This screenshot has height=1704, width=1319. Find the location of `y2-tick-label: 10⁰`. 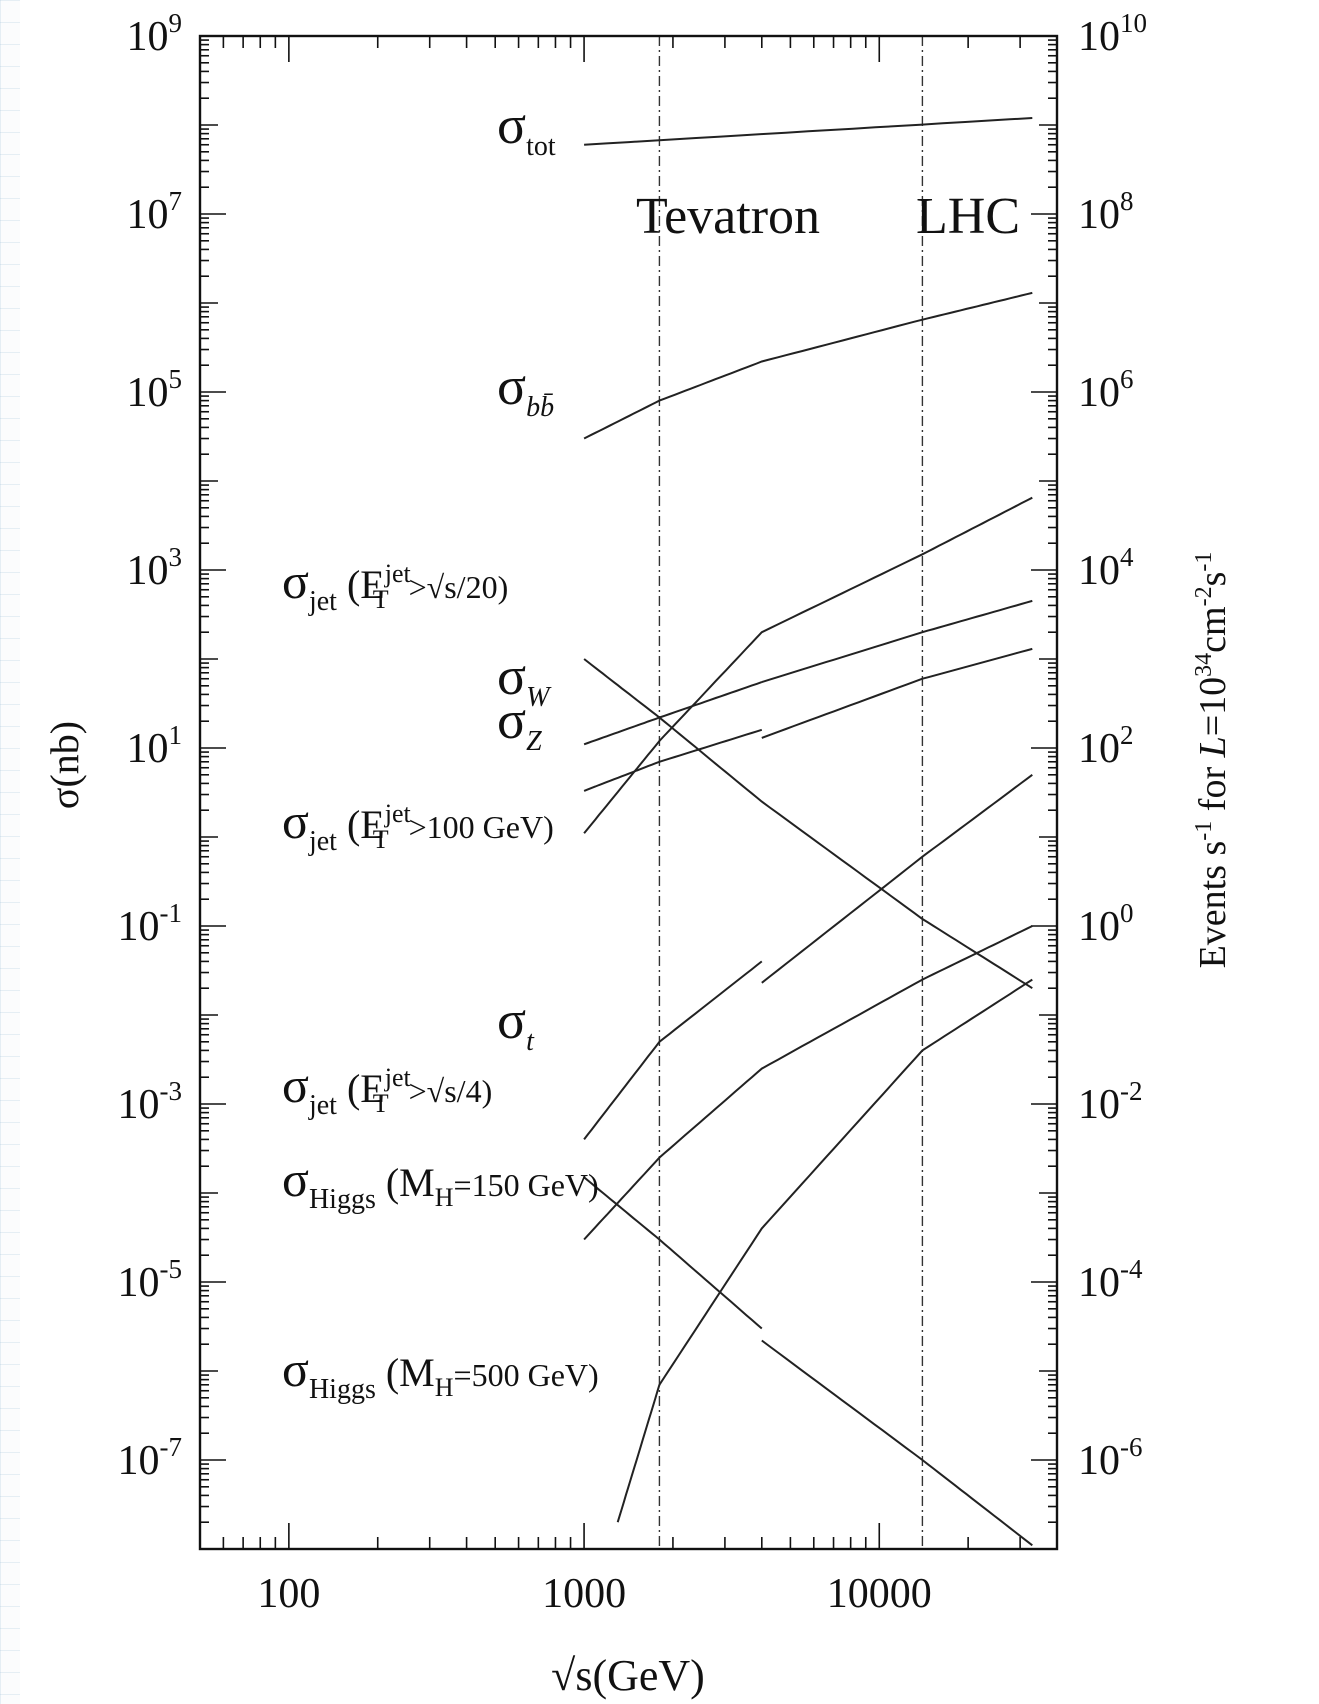

y2-tick-label: 10⁰ is located at coordinates (1106, 924).